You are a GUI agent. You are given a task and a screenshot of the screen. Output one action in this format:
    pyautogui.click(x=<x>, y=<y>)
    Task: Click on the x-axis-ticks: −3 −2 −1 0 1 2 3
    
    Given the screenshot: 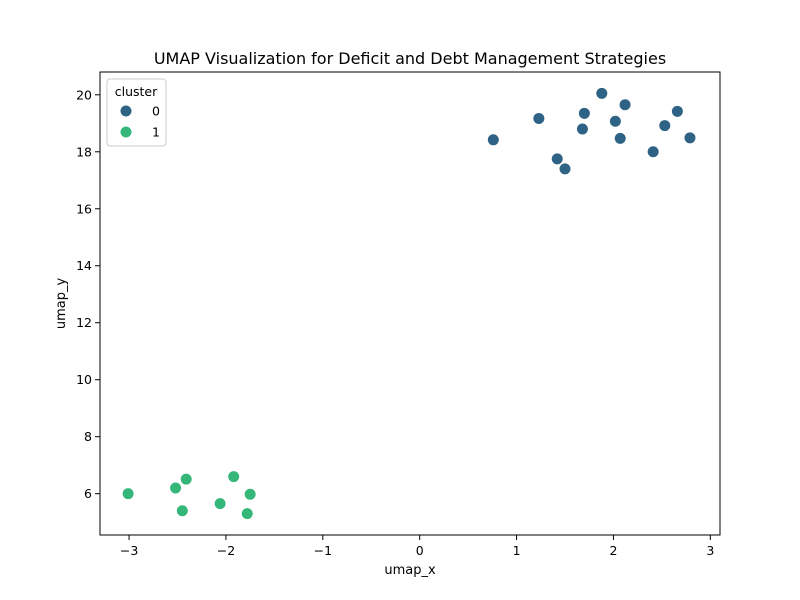 What is the action you would take?
    pyautogui.click(x=417, y=546)
    